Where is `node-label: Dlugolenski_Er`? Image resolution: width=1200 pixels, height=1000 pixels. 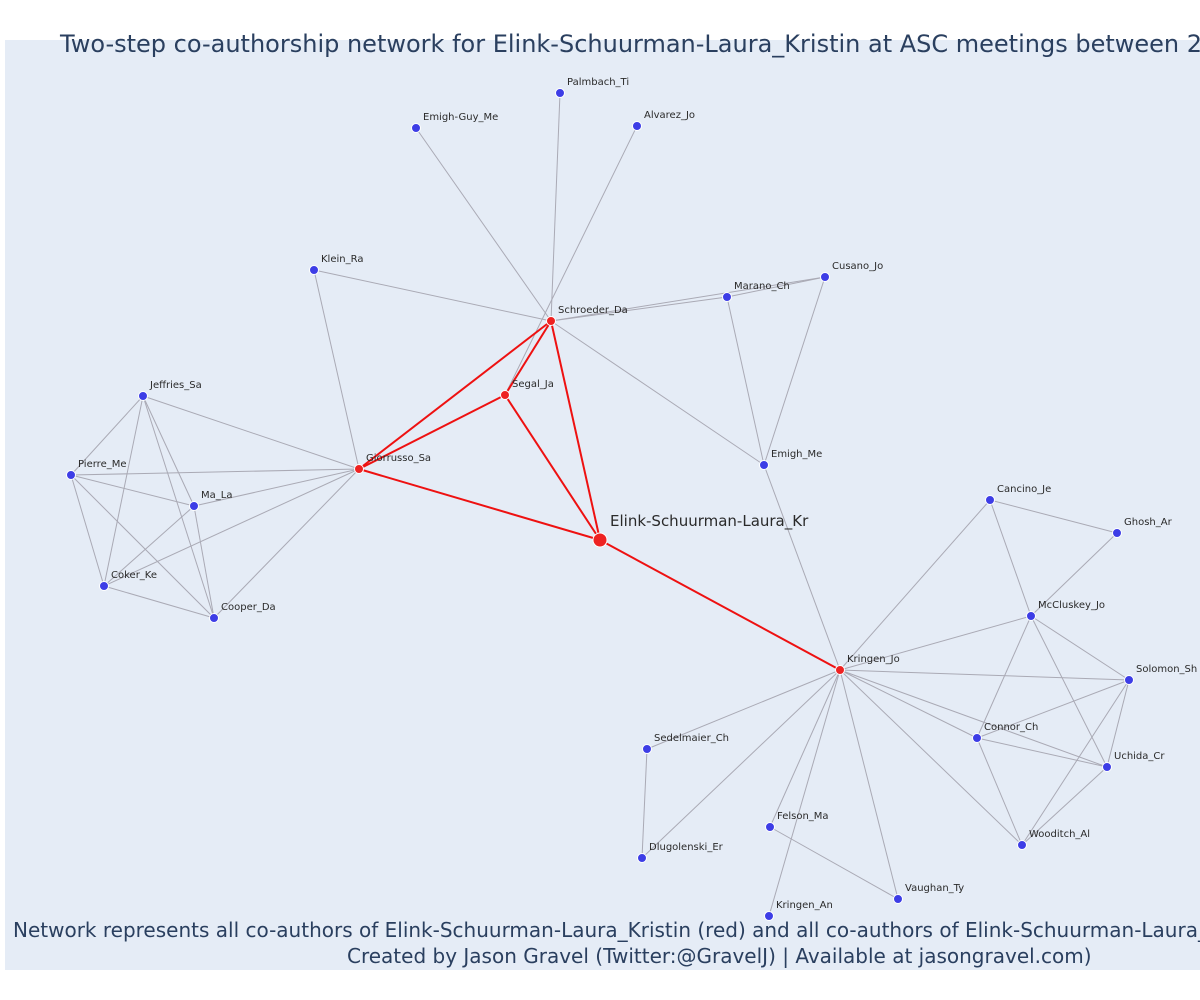 node-label: Dlugolenski_Er is located at coordinates (686, 847).